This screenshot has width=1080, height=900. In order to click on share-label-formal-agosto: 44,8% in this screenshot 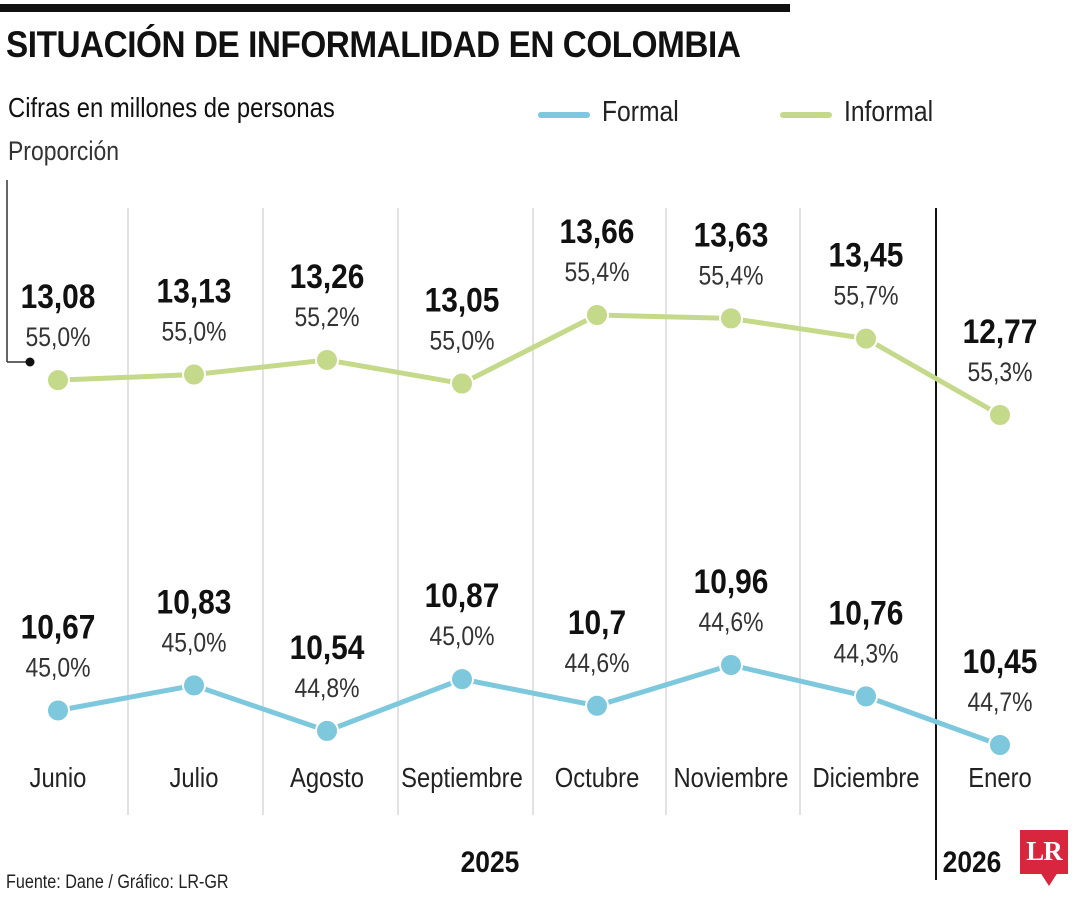, I will do `click(326, 688)`.